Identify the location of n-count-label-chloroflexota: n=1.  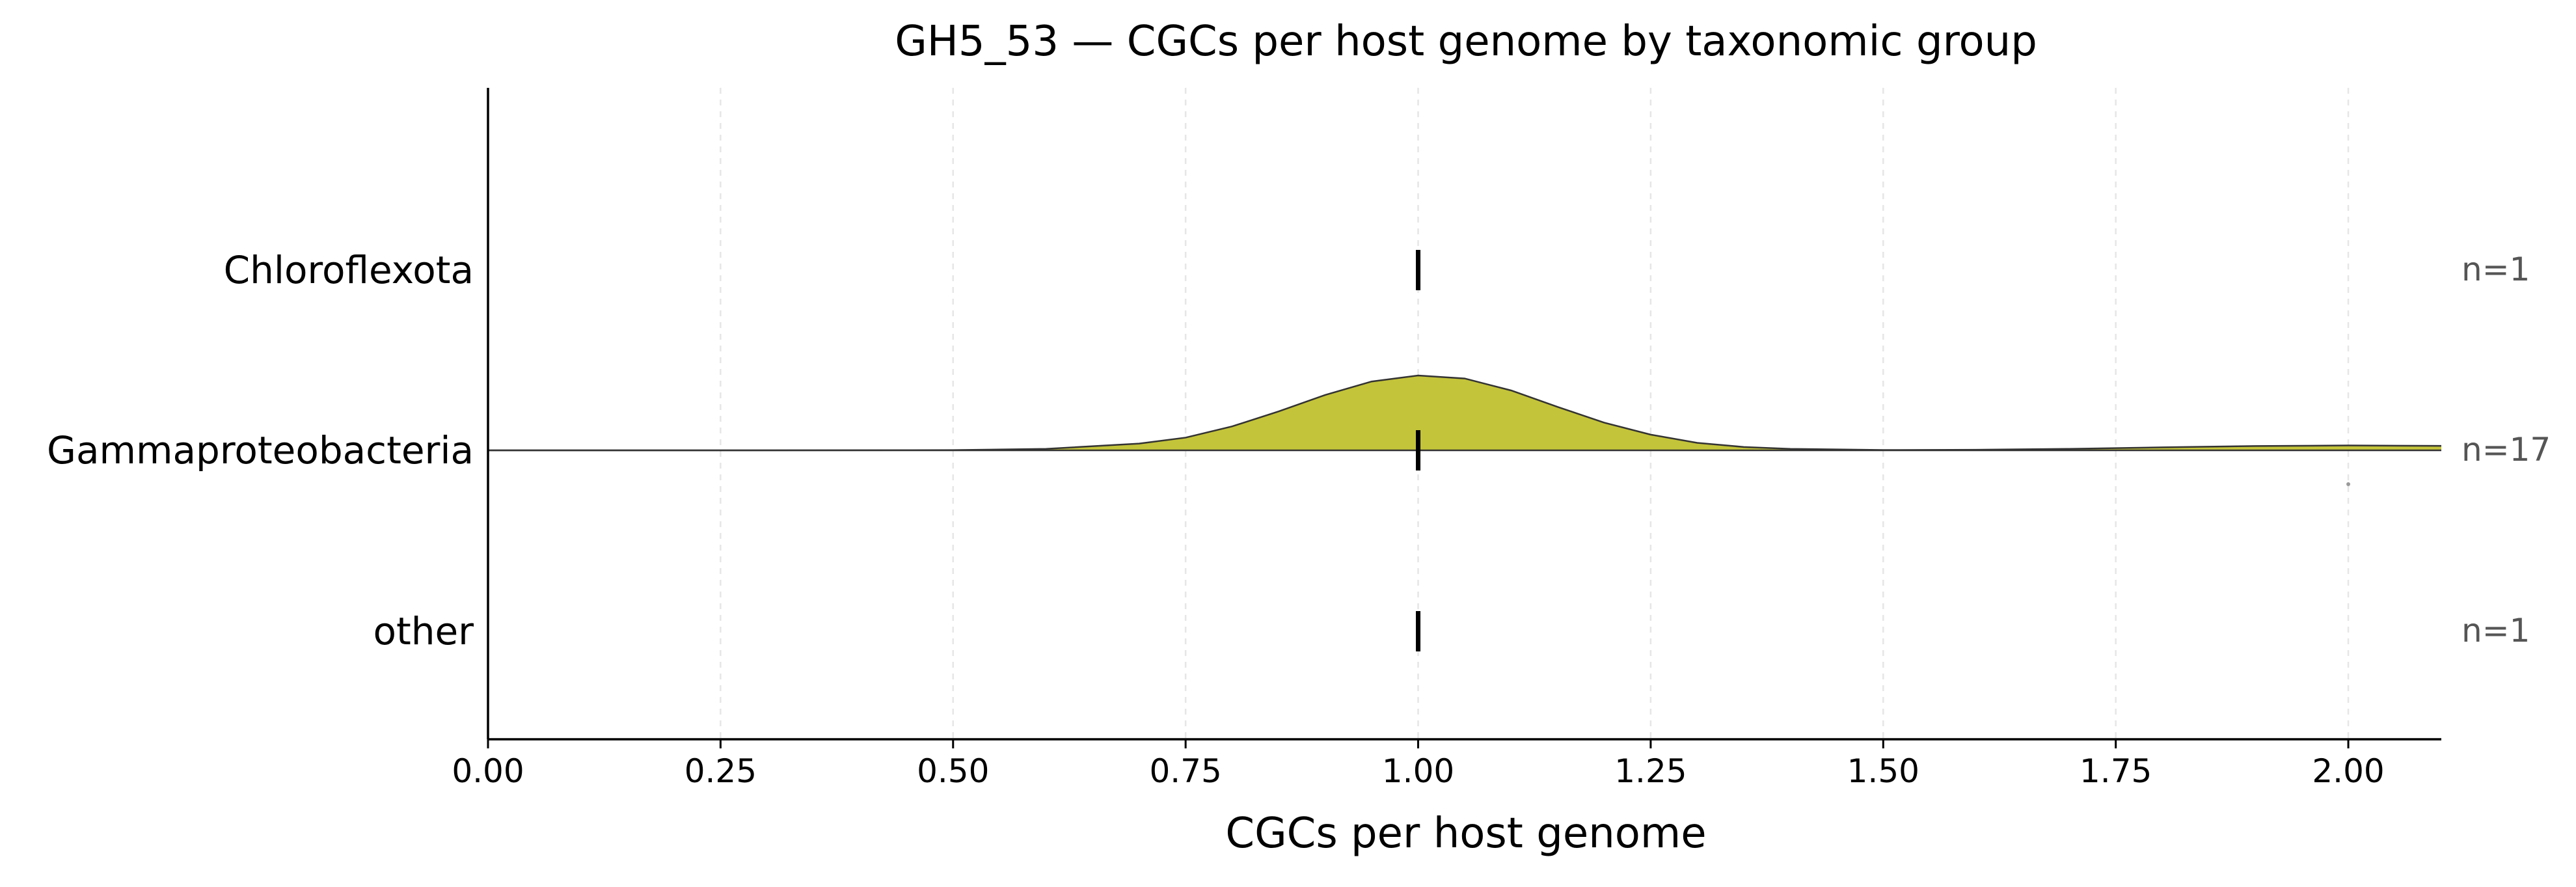
(2495, 269).